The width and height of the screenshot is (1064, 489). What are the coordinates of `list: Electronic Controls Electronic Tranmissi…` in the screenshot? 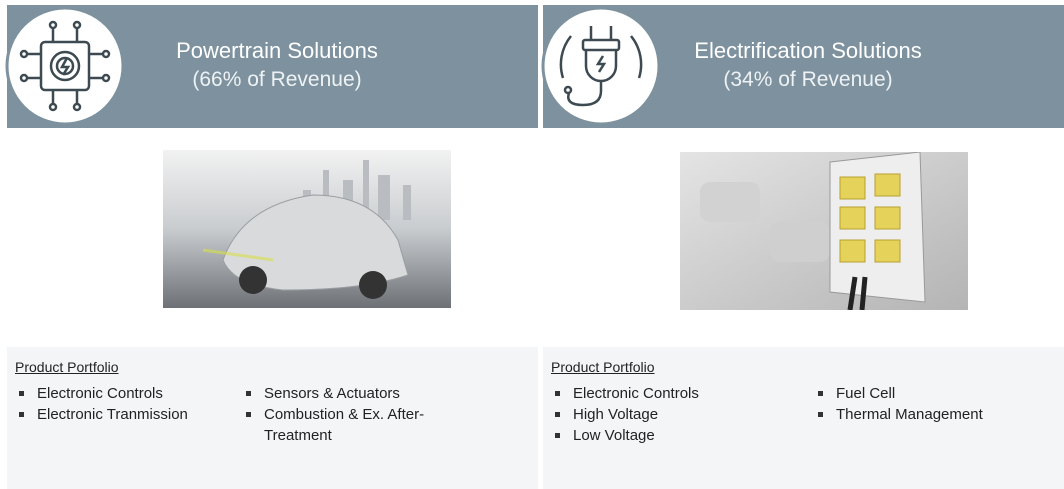 It's located at (122, 404).